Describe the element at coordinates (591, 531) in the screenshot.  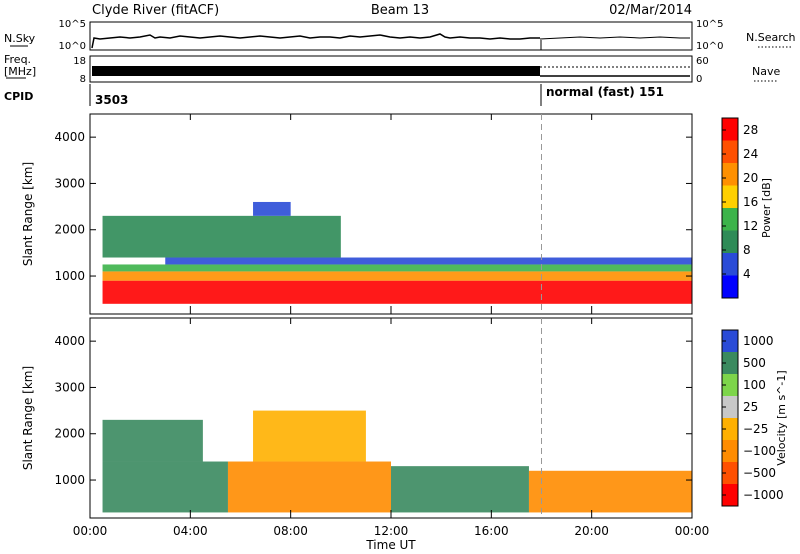
I see `x-tick-label: 20:00` at that location.